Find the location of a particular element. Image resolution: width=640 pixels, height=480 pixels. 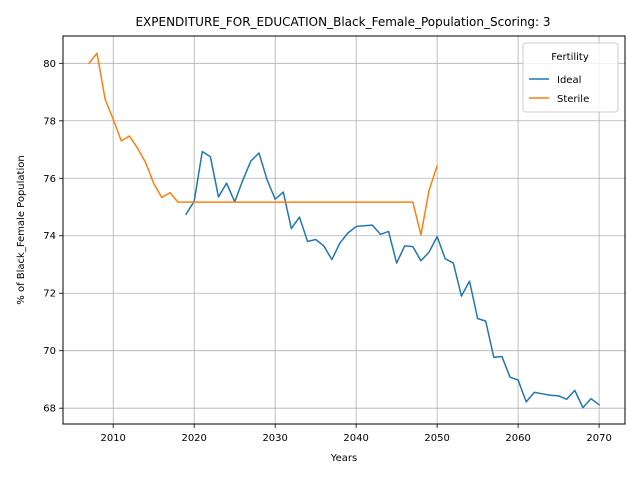

x-tick-label: 2020 is located at coordinates (193, 438).